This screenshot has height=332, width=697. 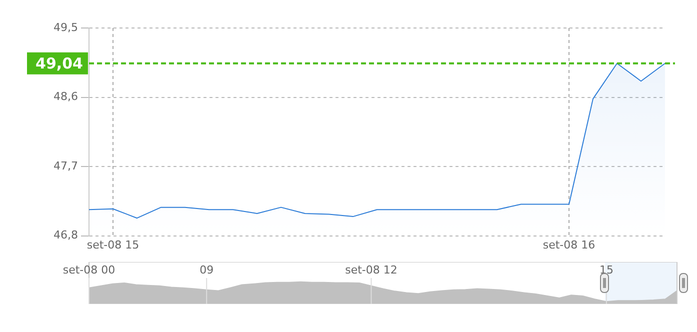 I want to click on x-tick-label: set-08 00, so click(x=89, y=269).